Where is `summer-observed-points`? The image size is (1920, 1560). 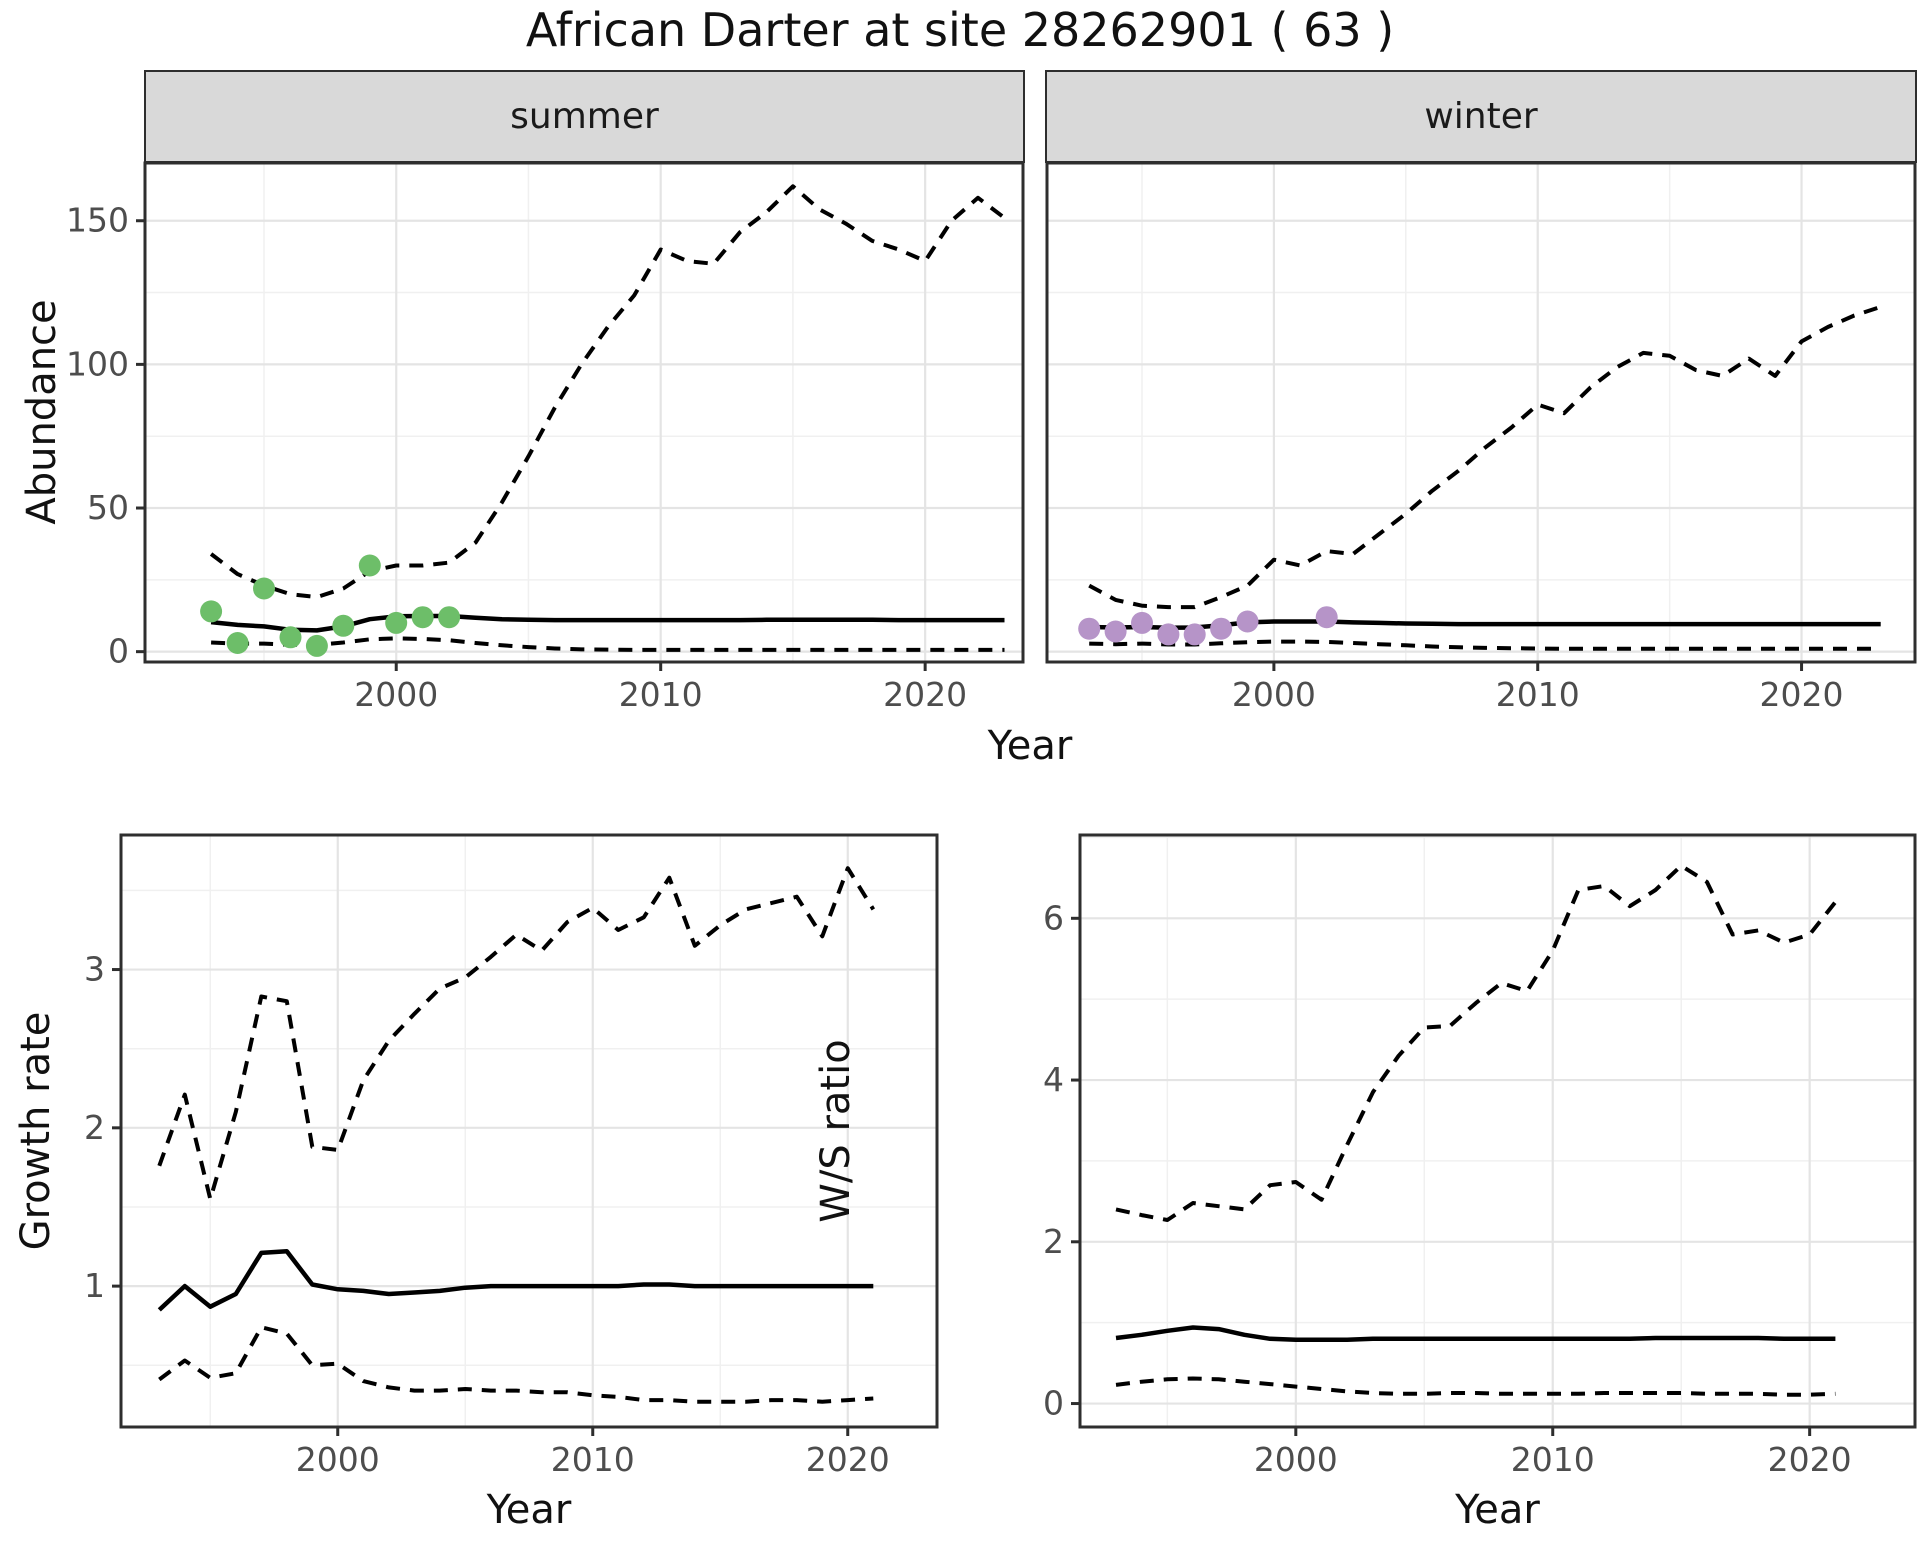 summer-observed-points is located at coordinates (330, 605).